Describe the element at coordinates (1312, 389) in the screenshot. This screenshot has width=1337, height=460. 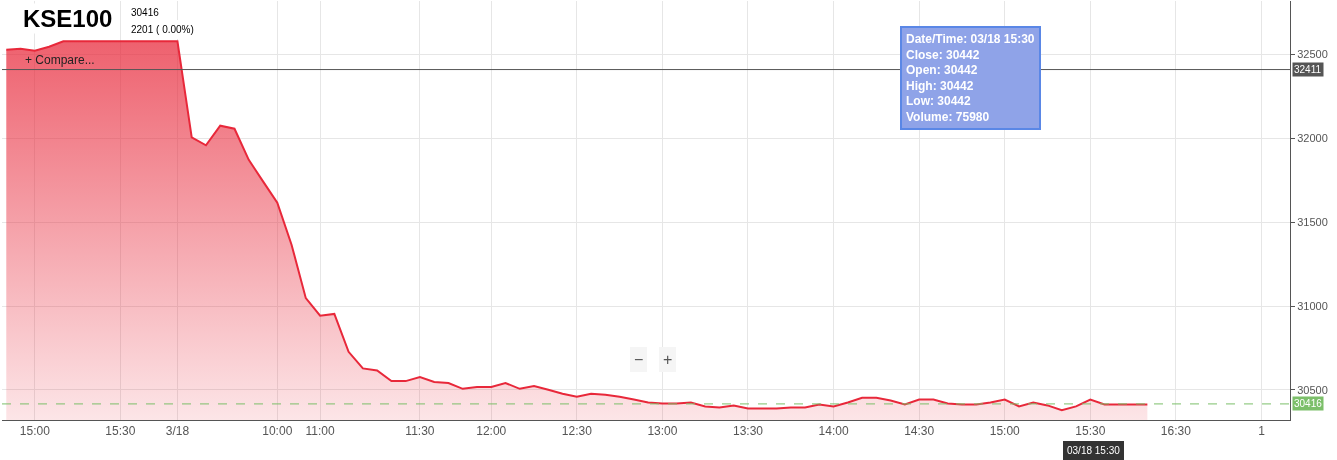
I see `y-tick-label: 30500` at that location.